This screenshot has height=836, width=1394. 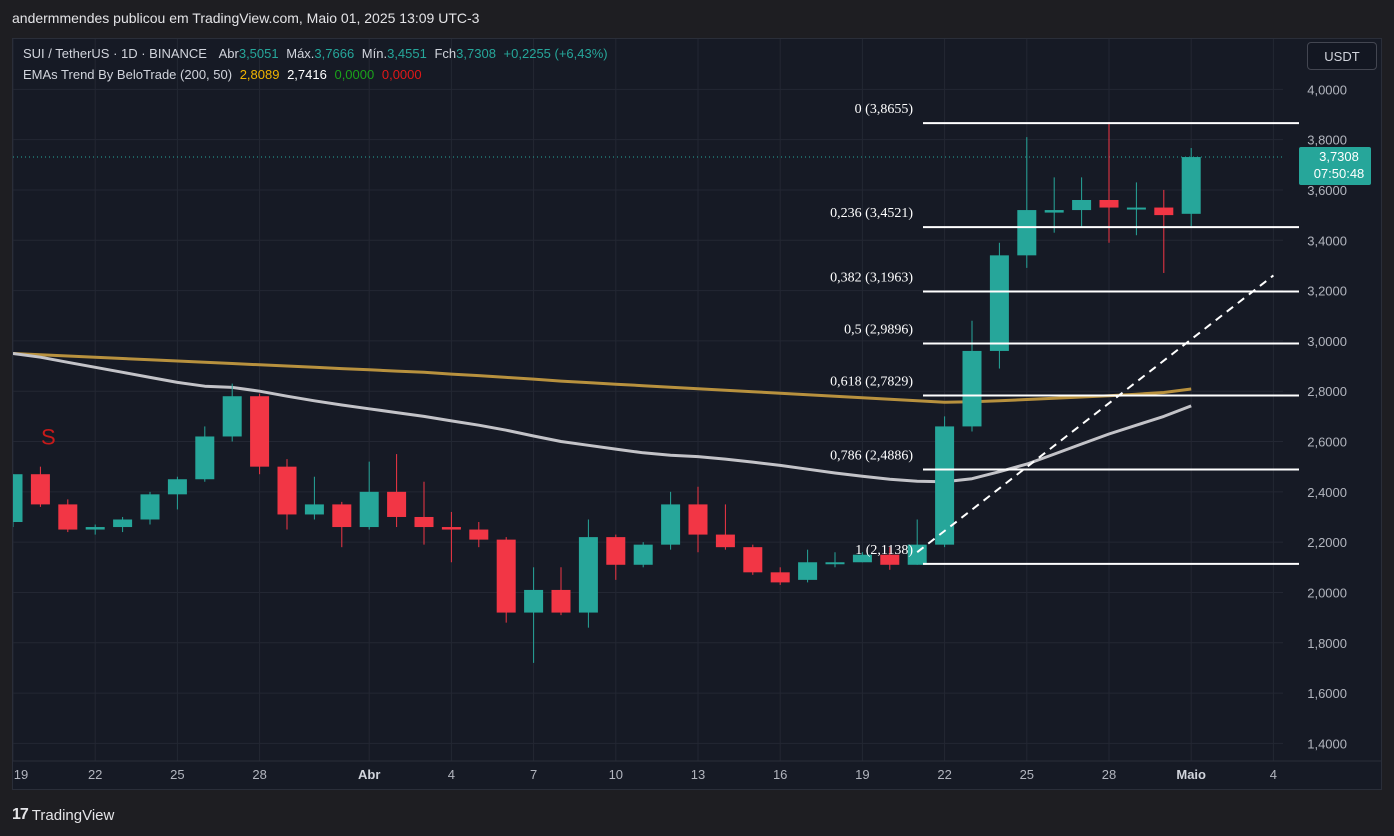 I want to click on tradingview-logo-icon: 17, so click(x=20, y=814).